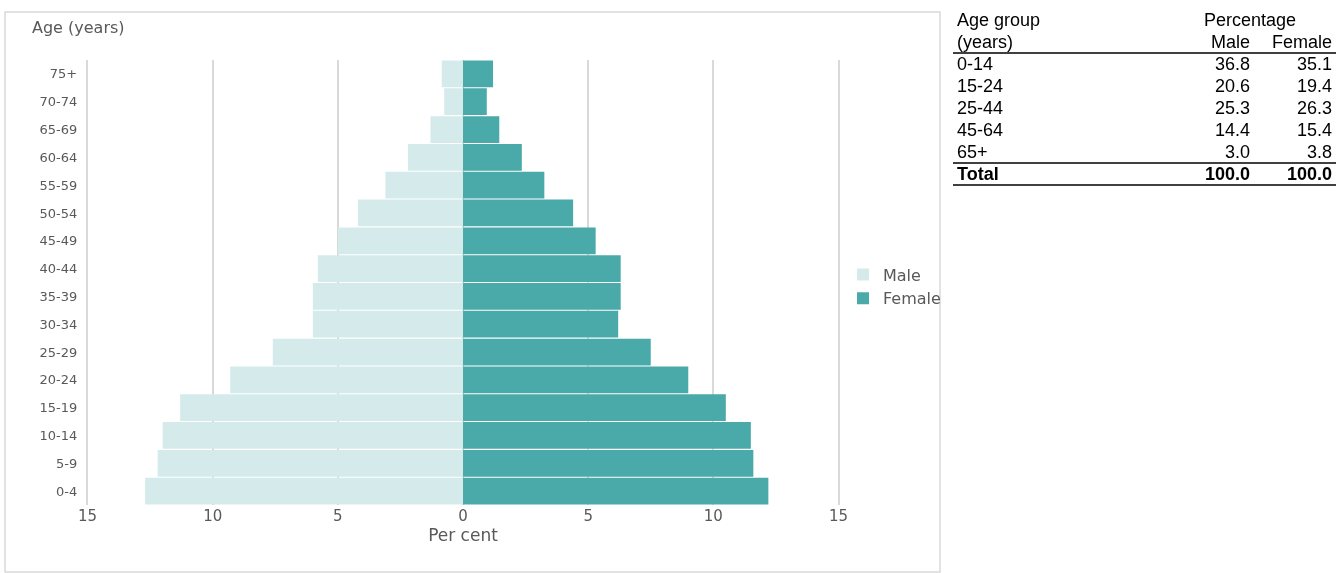 This screenshot has height=573, width=1336. What do you see at coordinates (58, 102) in the screenshot?
I see `y-tick-label: 70-74` at bounding box center [58, 102].